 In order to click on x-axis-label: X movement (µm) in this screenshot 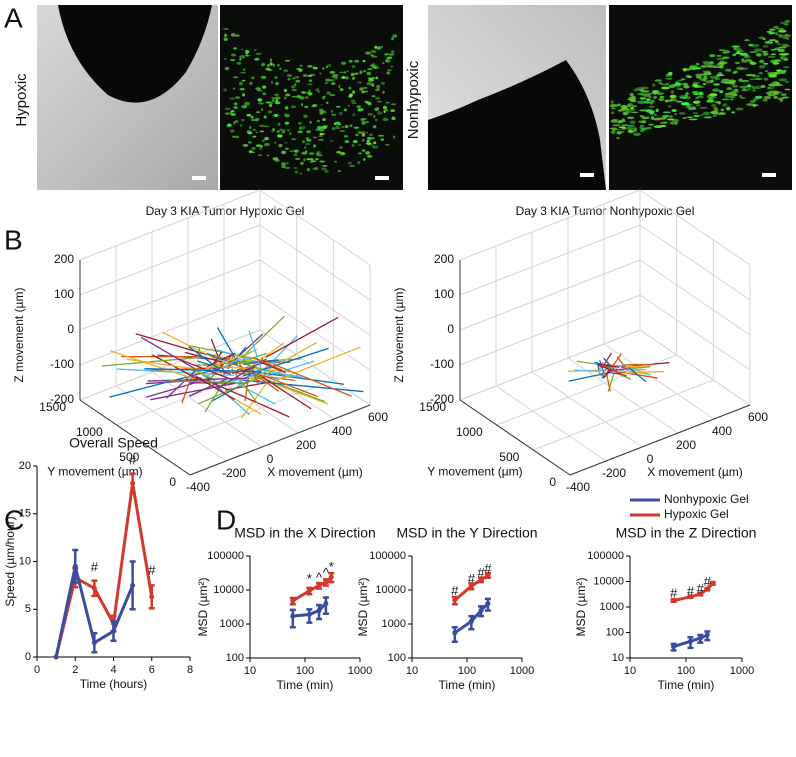, I will do `click(315, 472)`.